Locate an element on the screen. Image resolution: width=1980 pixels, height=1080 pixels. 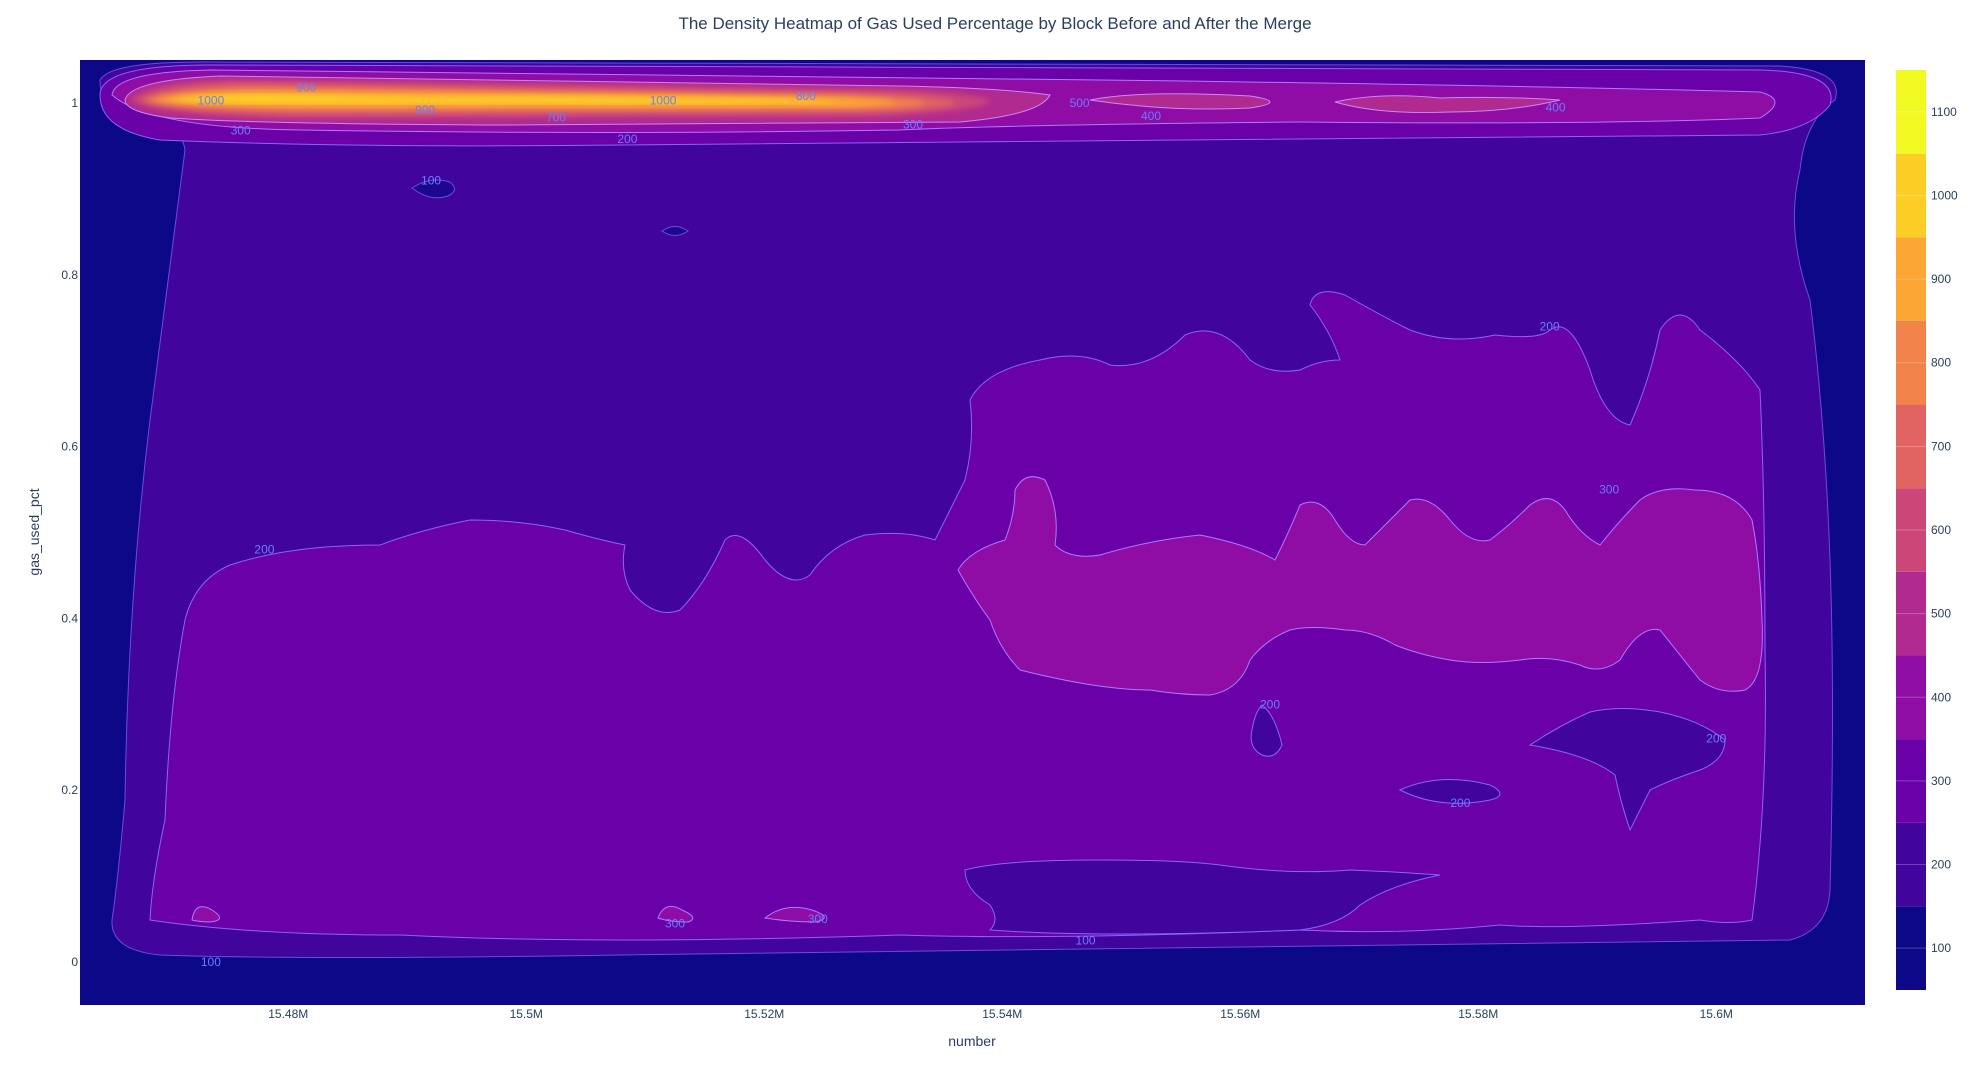
colorbar-tick-label: 200 is located at coordinates (1941, 865).